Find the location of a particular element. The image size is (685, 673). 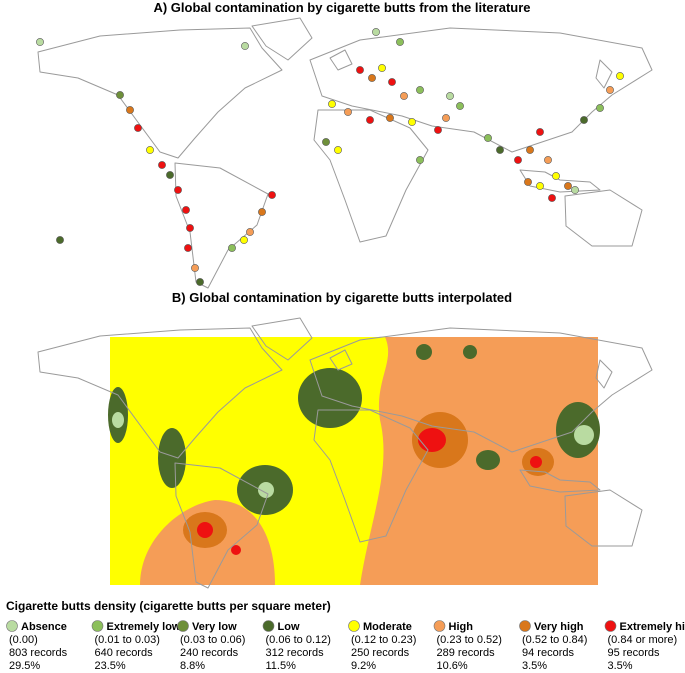

legend-label: Low is located at coordinates (289, 627).